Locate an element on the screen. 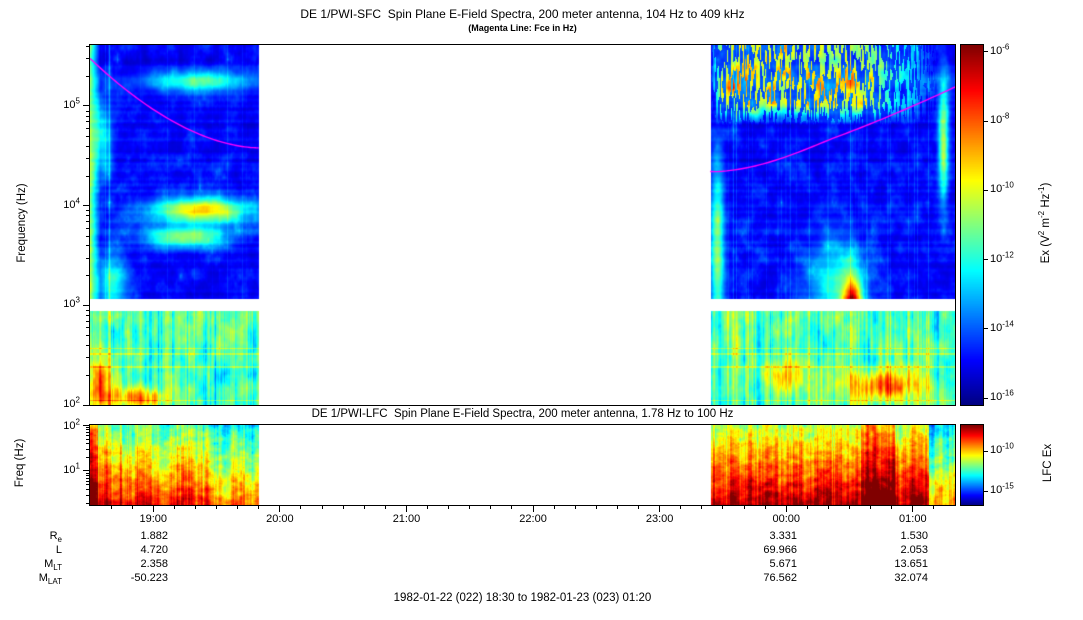 The height and width of the screenshot is (620, 1083). sfc-y-tick-label: 10³ is located at coordinates (71, 303).